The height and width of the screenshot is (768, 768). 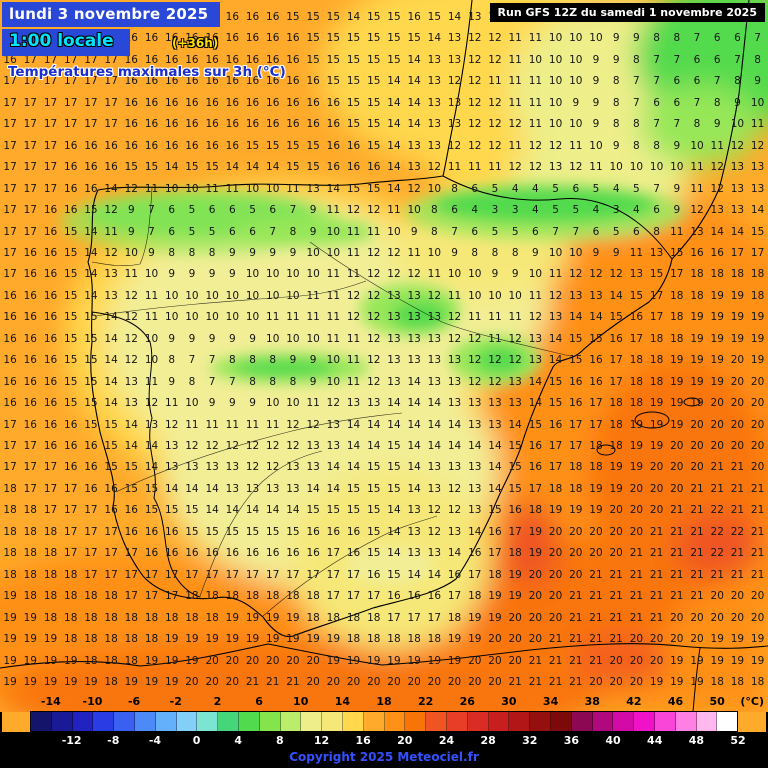 What do you see at coordinates (384, 721) in the screenshot?
I see `legend-color-bar` at bounding box center [384, 721].